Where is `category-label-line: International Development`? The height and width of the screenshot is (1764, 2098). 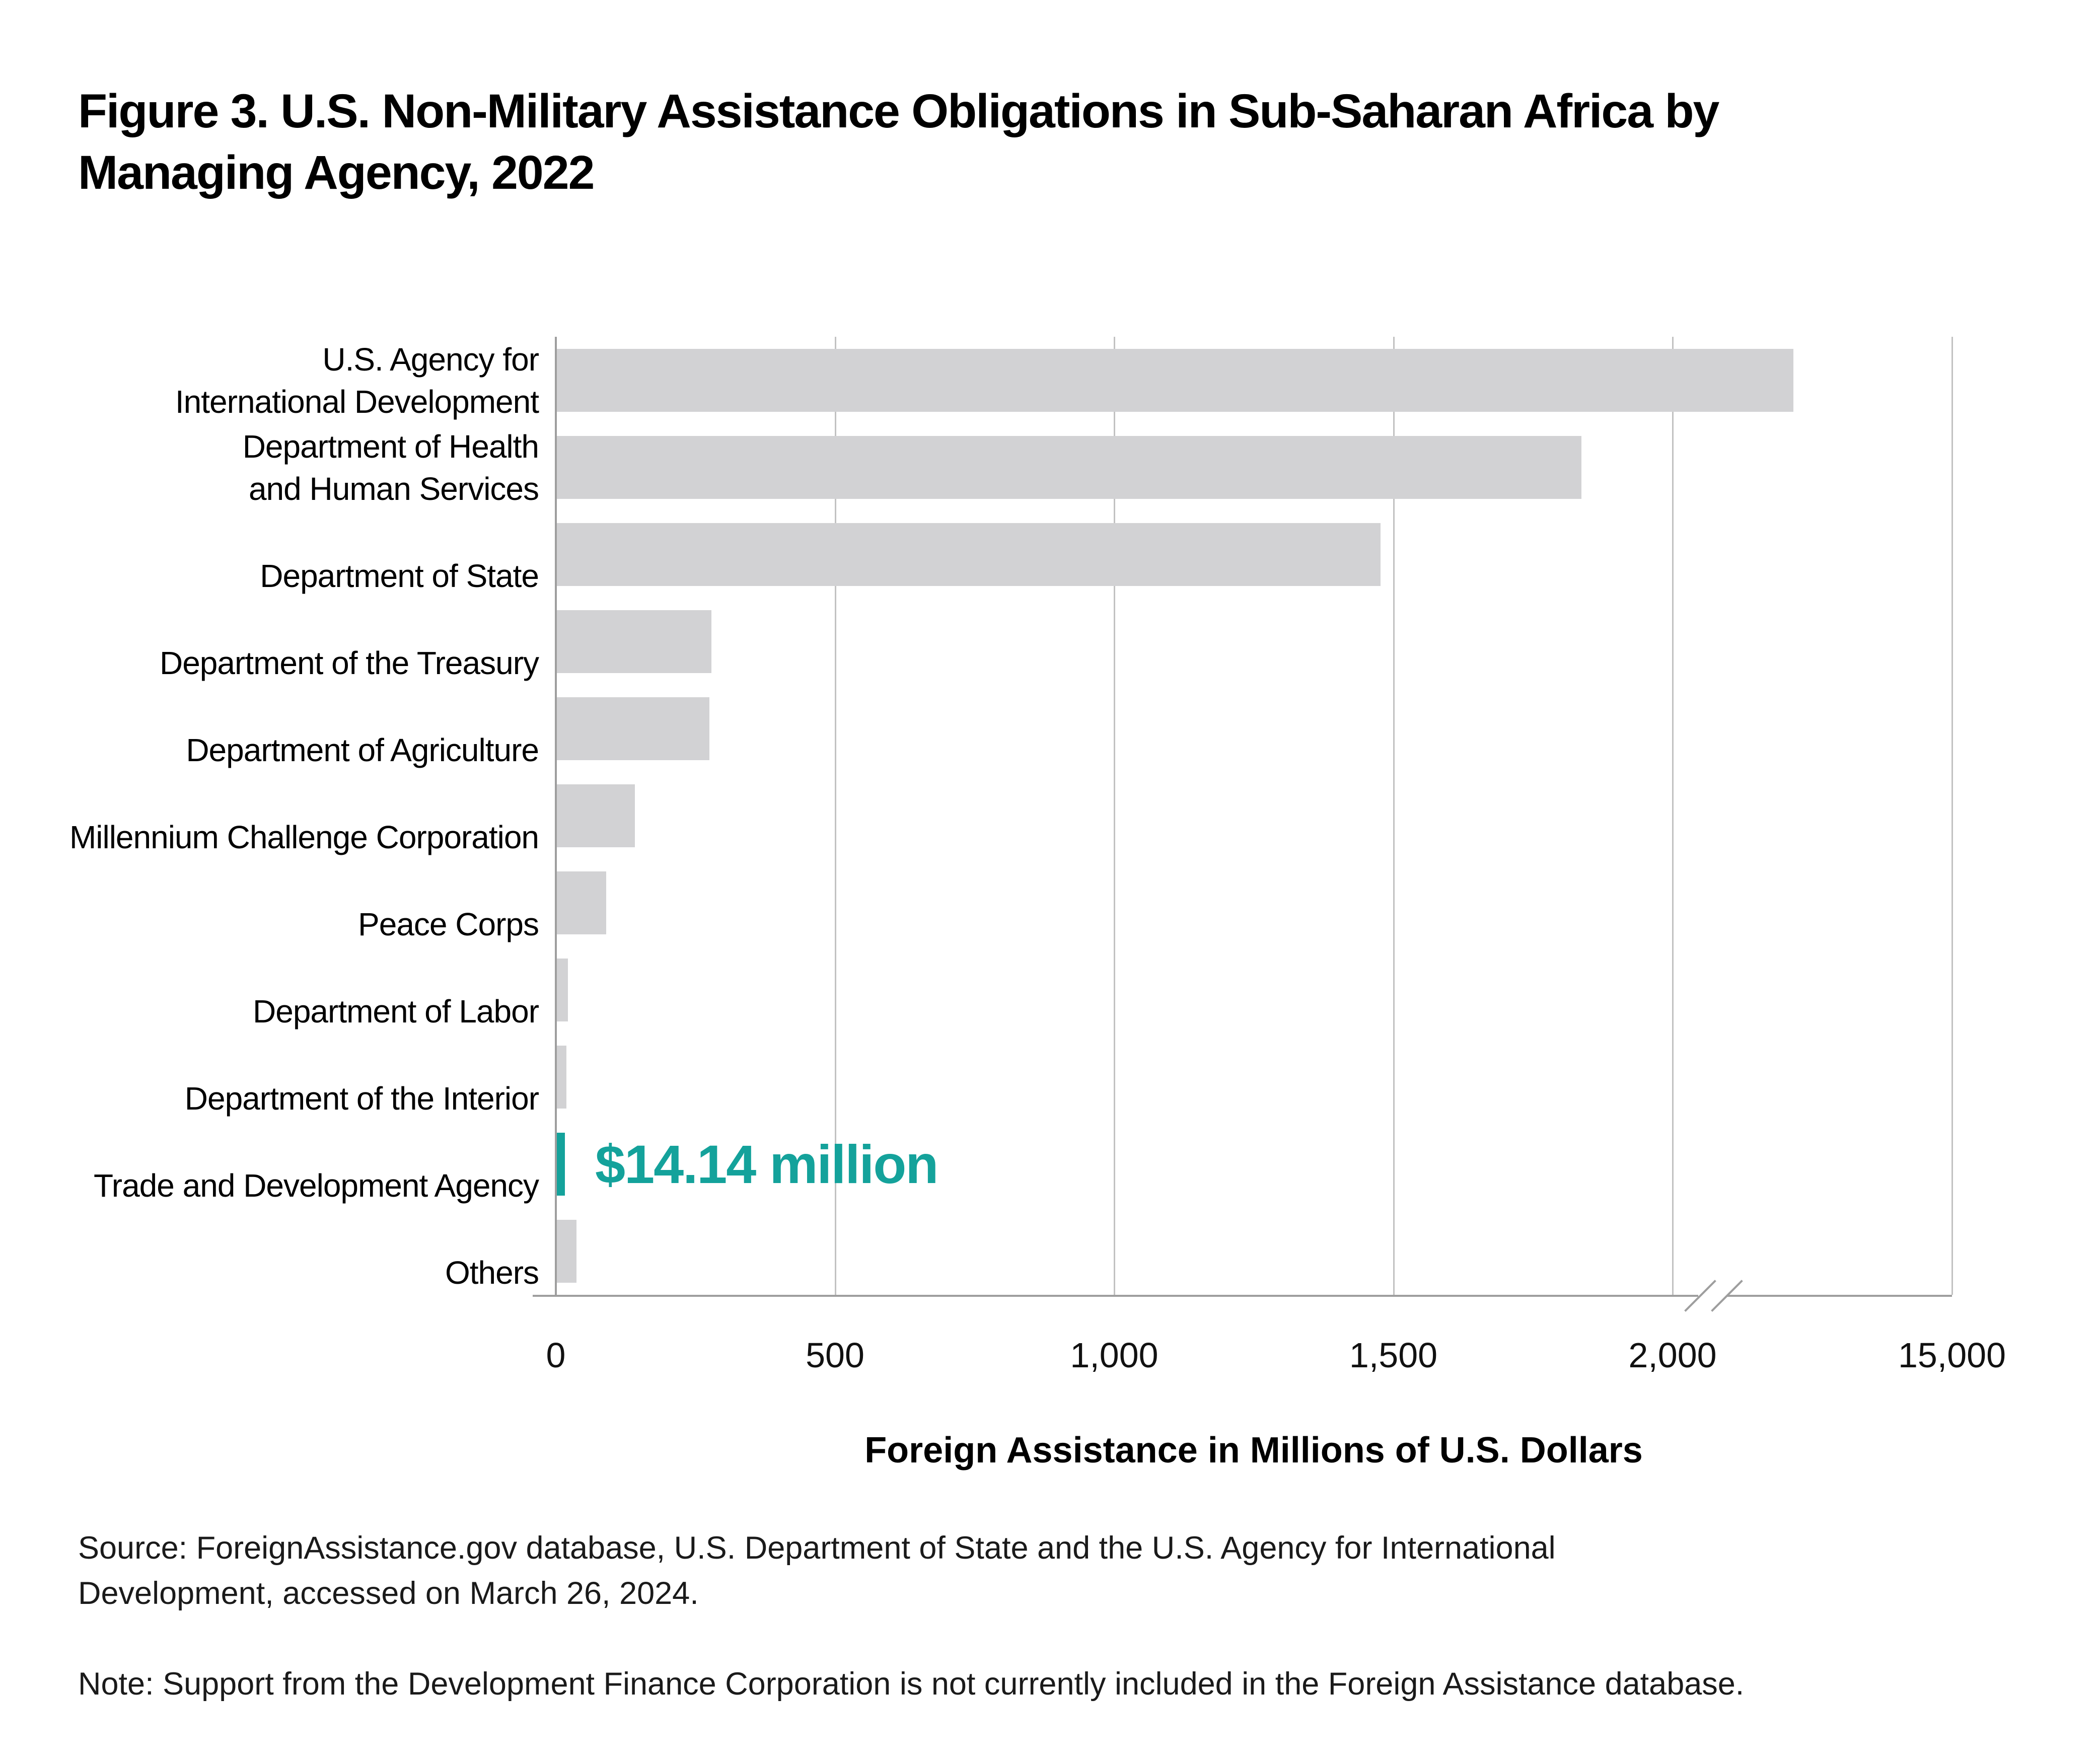
category-label-line: International Development is located at coordinates (357, 402).